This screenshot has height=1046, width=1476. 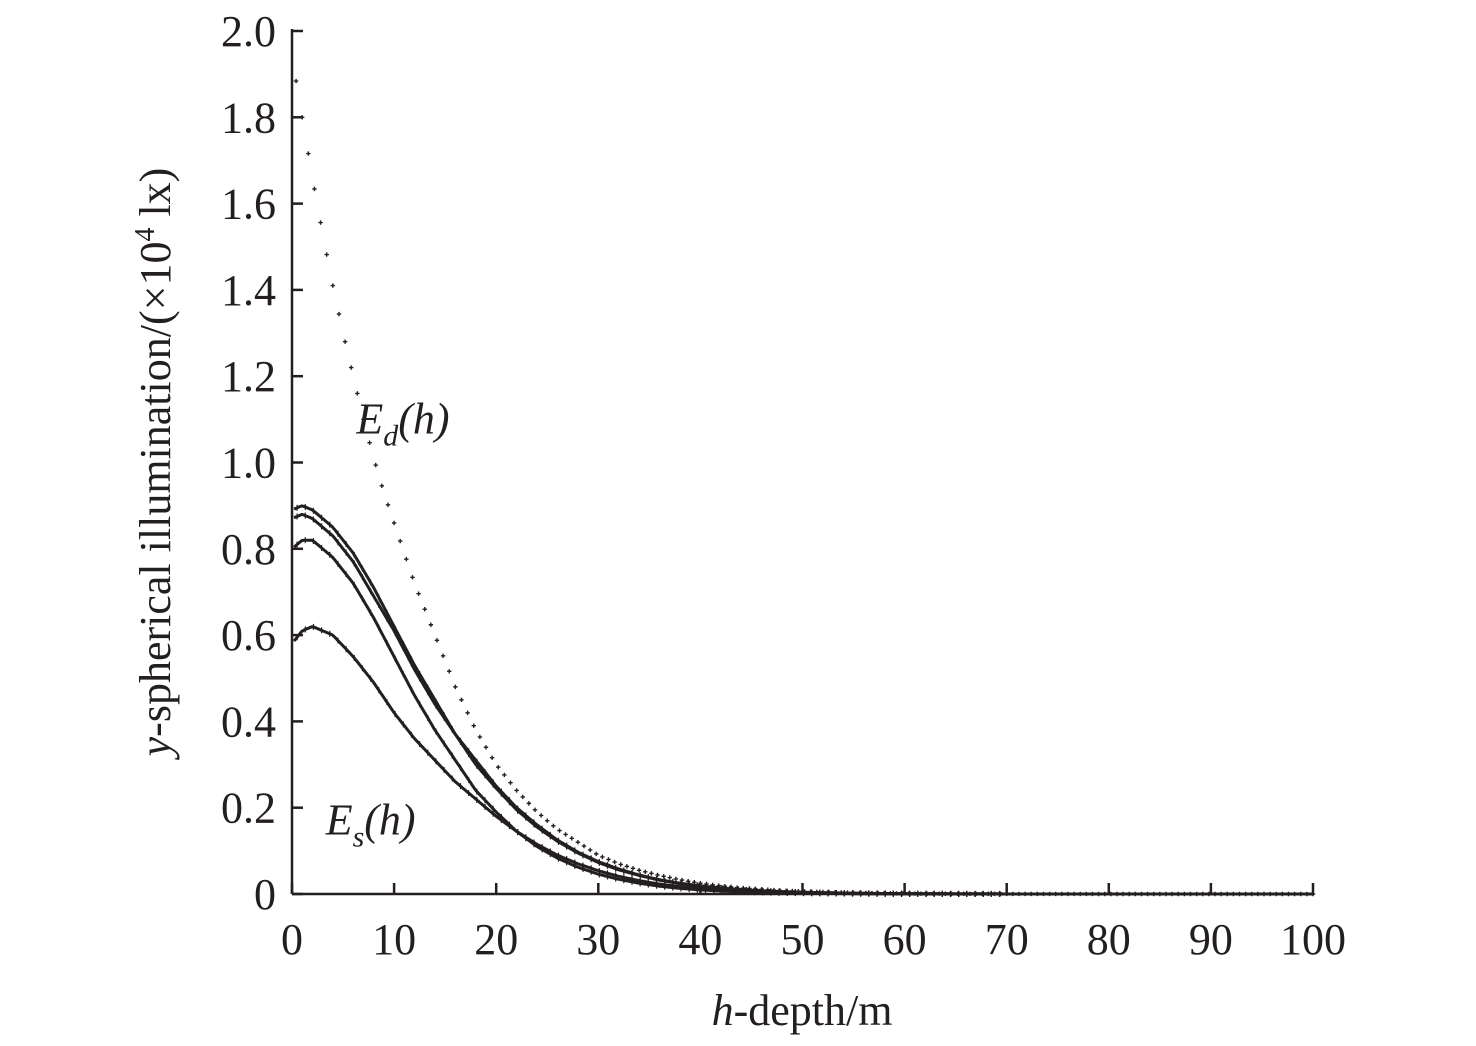 I want to click on y-tick-label: 0, so click(x=265, y=894).